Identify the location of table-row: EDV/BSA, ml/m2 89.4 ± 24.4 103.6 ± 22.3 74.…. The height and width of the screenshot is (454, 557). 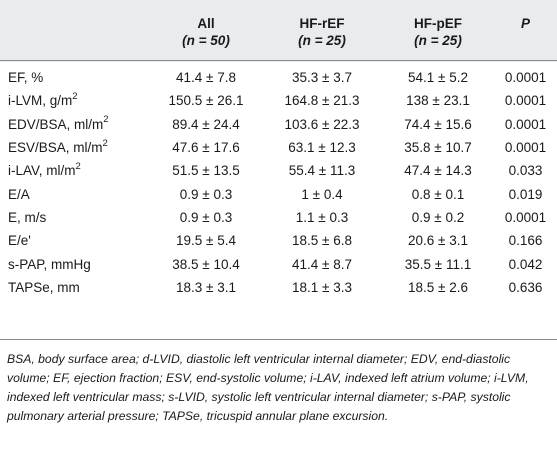
(278, 124).